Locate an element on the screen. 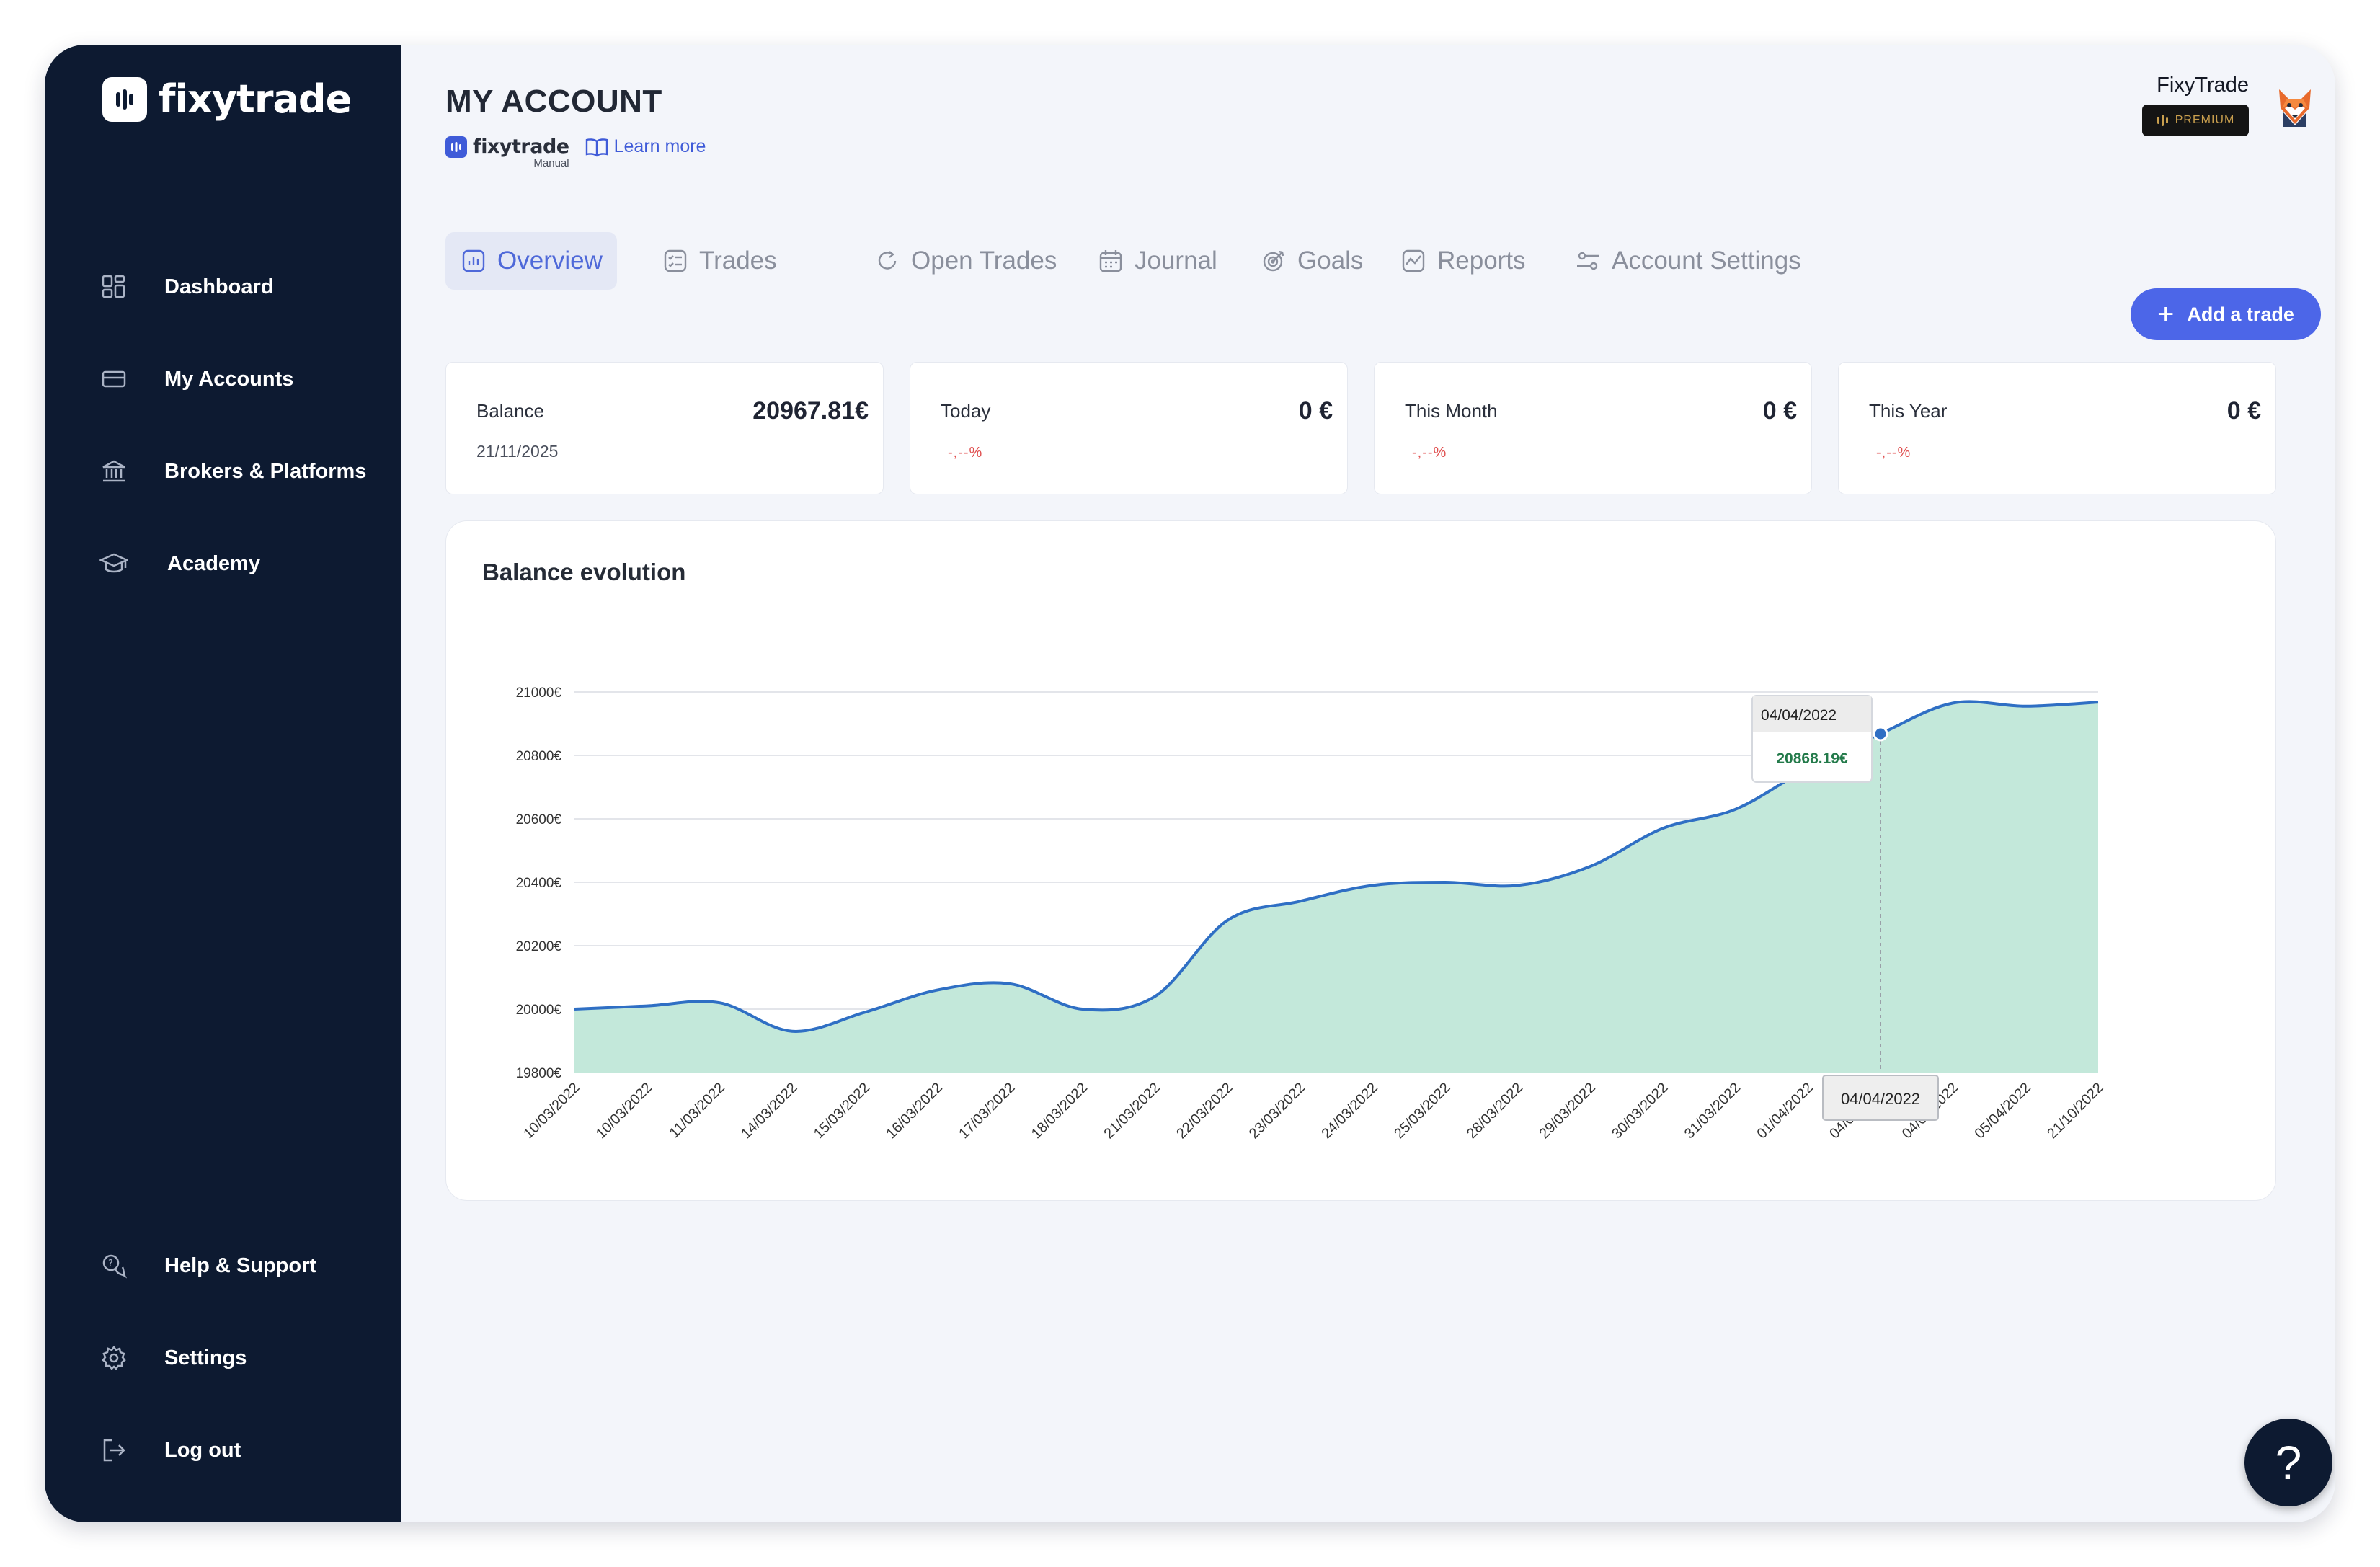 This screenshot has height=1567, width=2380. sidebar-item-label: Brokers & Platforms is located at coordinates (265, 471).